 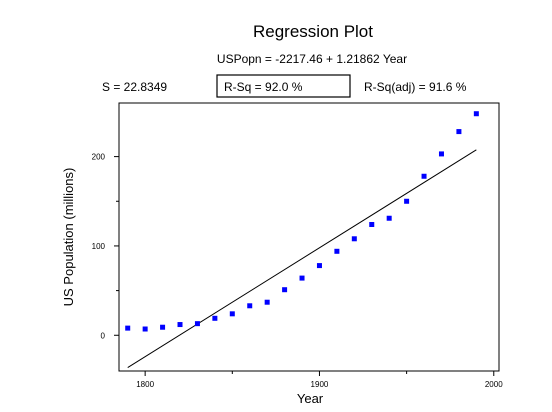 I want to click on y-tick-label: 200, so click(x=99, y=157).